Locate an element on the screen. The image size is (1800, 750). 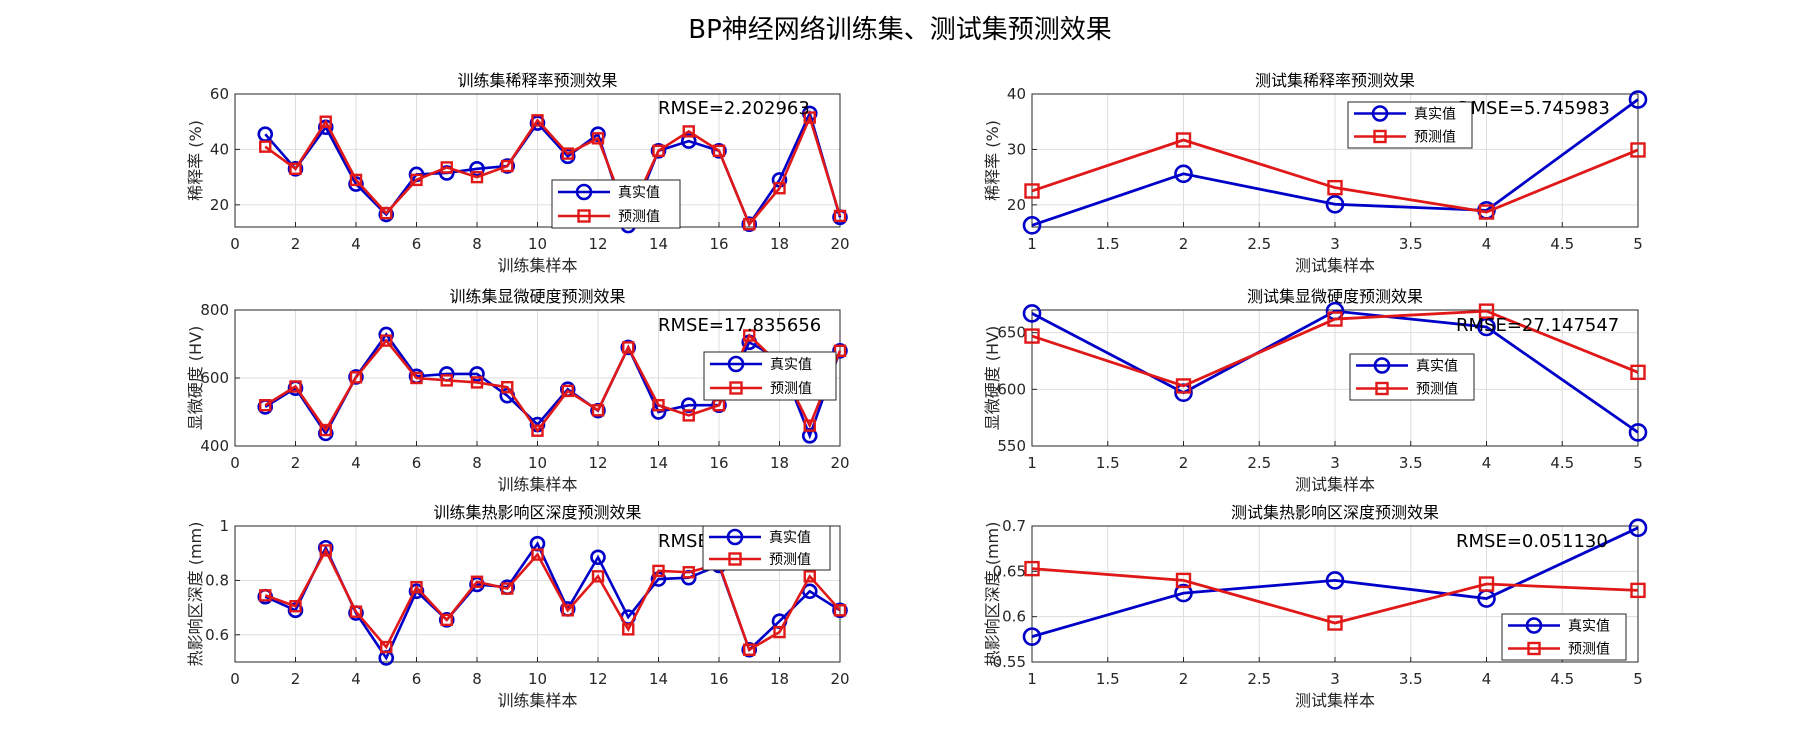
rmse-annotation: RMSE=27.147547 is located at coordinates (1537, 325).